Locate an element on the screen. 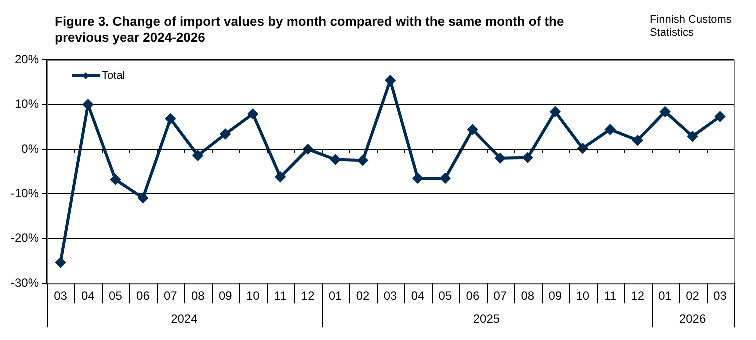 This screenshot has width=756, height=340. text: Finnish Customs Statistics is located at coordinates (691, 27).